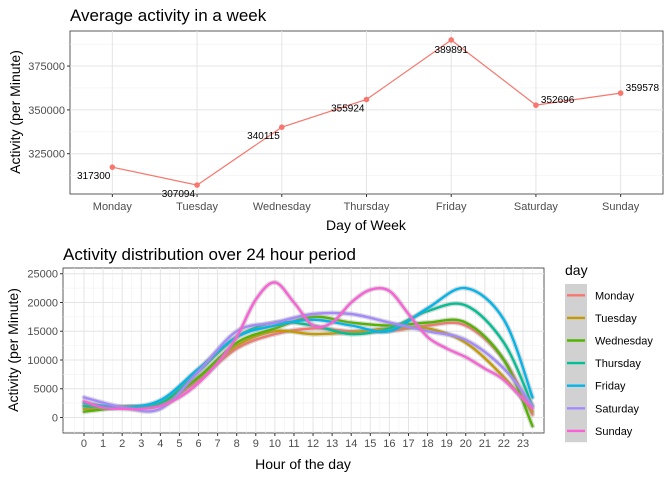  Describe the element at coordinates (617, 409) in the screenshot. I see `legend-label-saturday: Saturday` at that location.